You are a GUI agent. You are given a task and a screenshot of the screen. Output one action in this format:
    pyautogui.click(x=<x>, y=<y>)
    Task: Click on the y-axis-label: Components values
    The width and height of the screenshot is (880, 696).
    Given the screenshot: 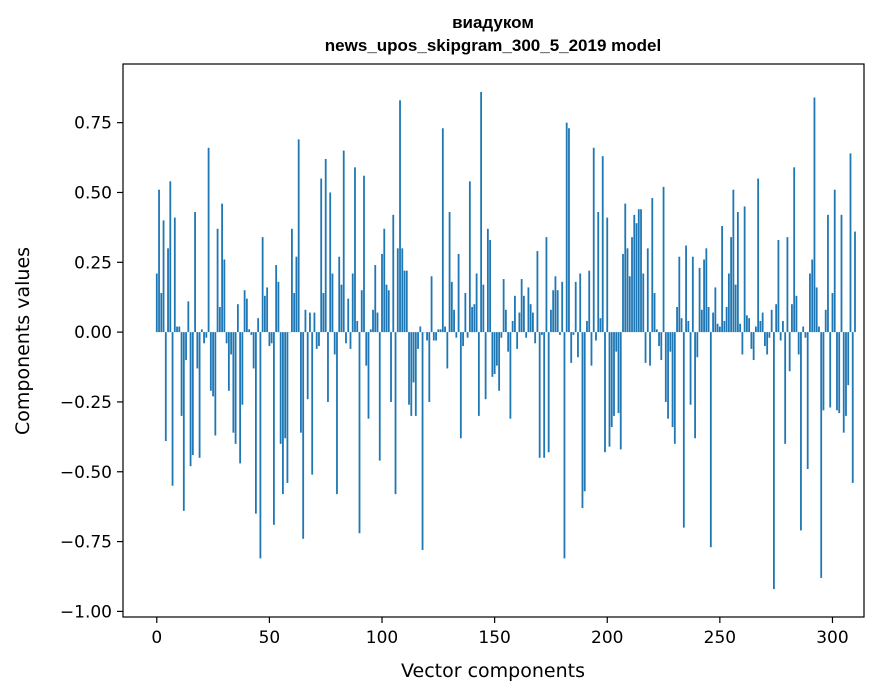 What is the action you would take?
    pyautogui.click(x=23, y=341)
    